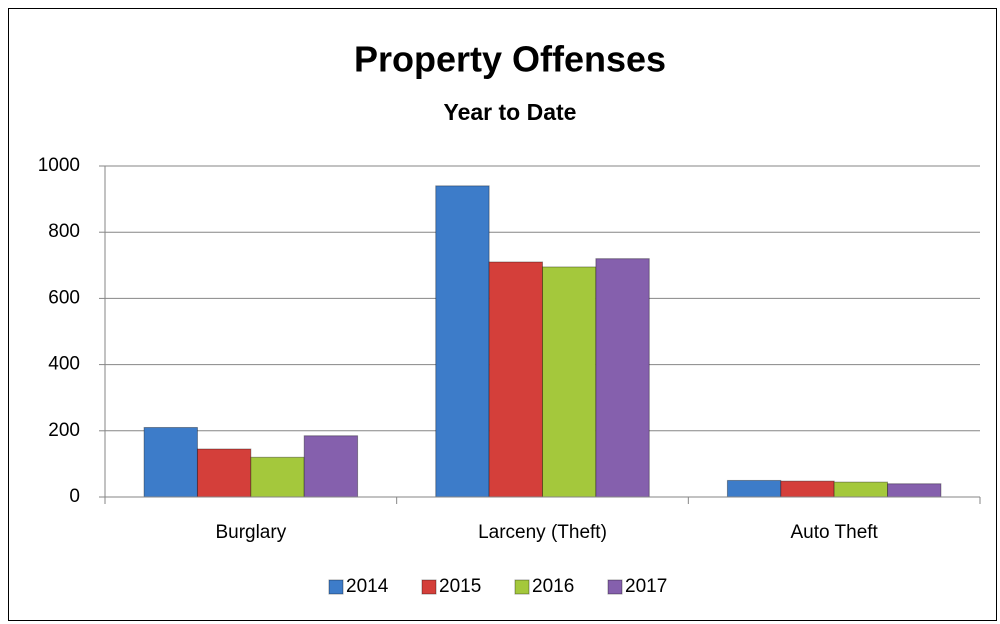  Describe the element at coordinates (542, 532) in the screenshot. I see `x-tick-label: Larceny (Theft)` at that location.